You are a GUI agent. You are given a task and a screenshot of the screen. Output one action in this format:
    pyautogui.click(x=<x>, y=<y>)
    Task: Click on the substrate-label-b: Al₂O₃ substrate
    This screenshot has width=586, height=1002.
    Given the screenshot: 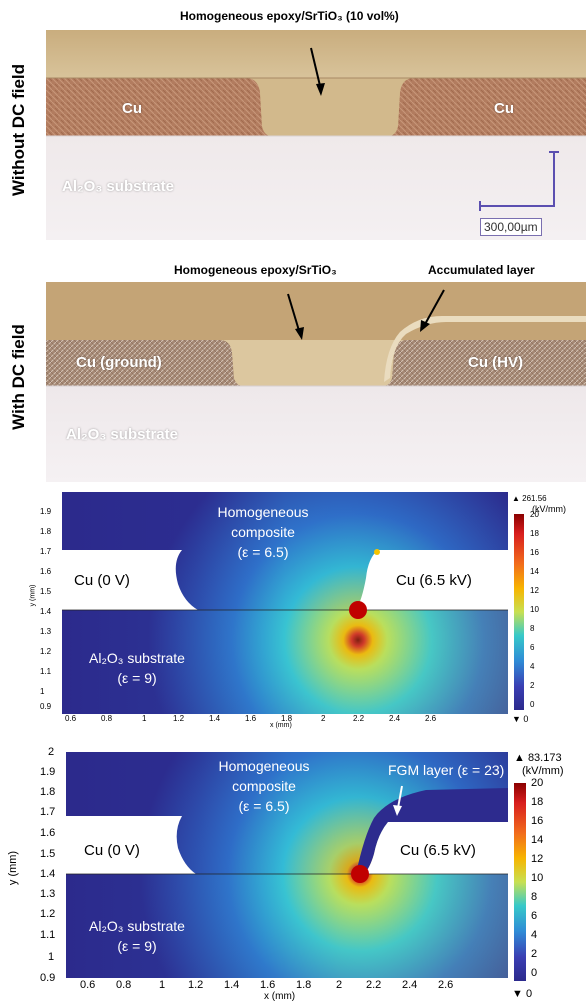 What is the action you would take?
    pyautogui.click(x=122, y=434)
    